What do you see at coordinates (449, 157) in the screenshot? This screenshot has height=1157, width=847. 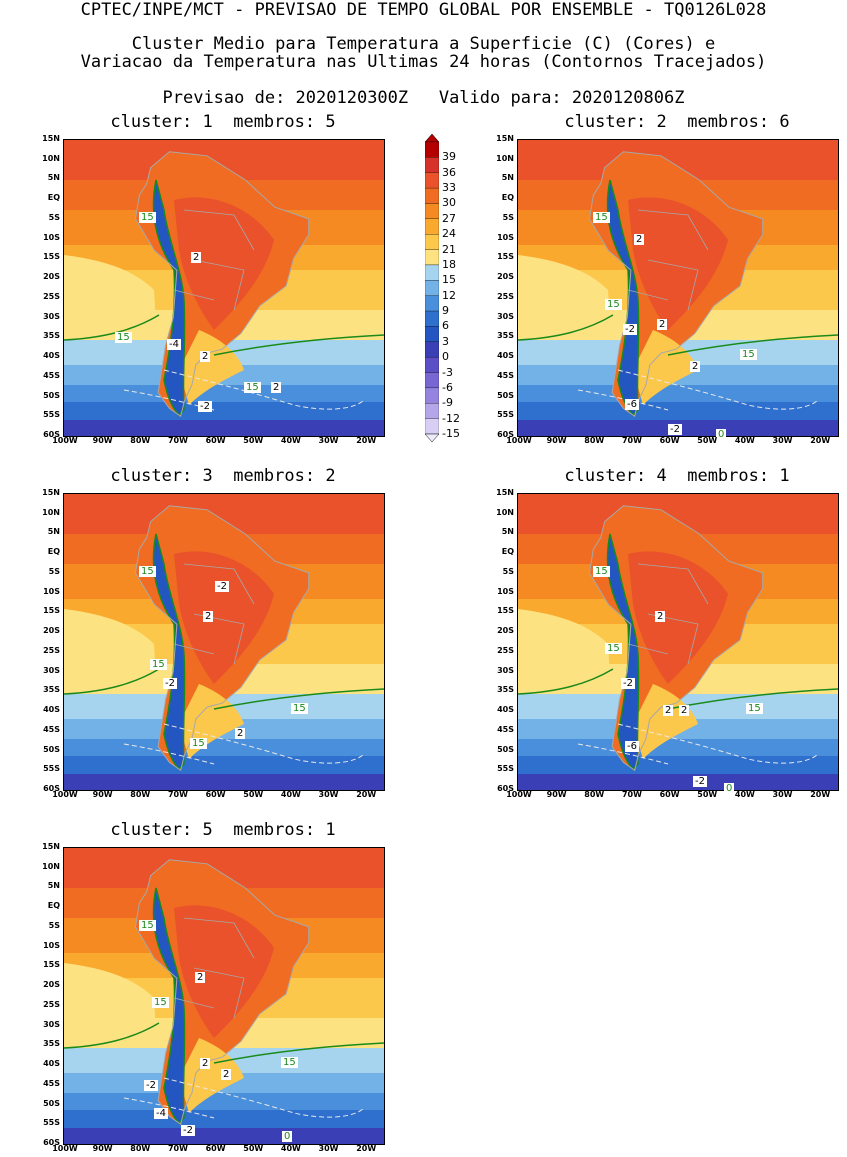 I see `colorbar-level: 39` at bounding box center [449, 157].